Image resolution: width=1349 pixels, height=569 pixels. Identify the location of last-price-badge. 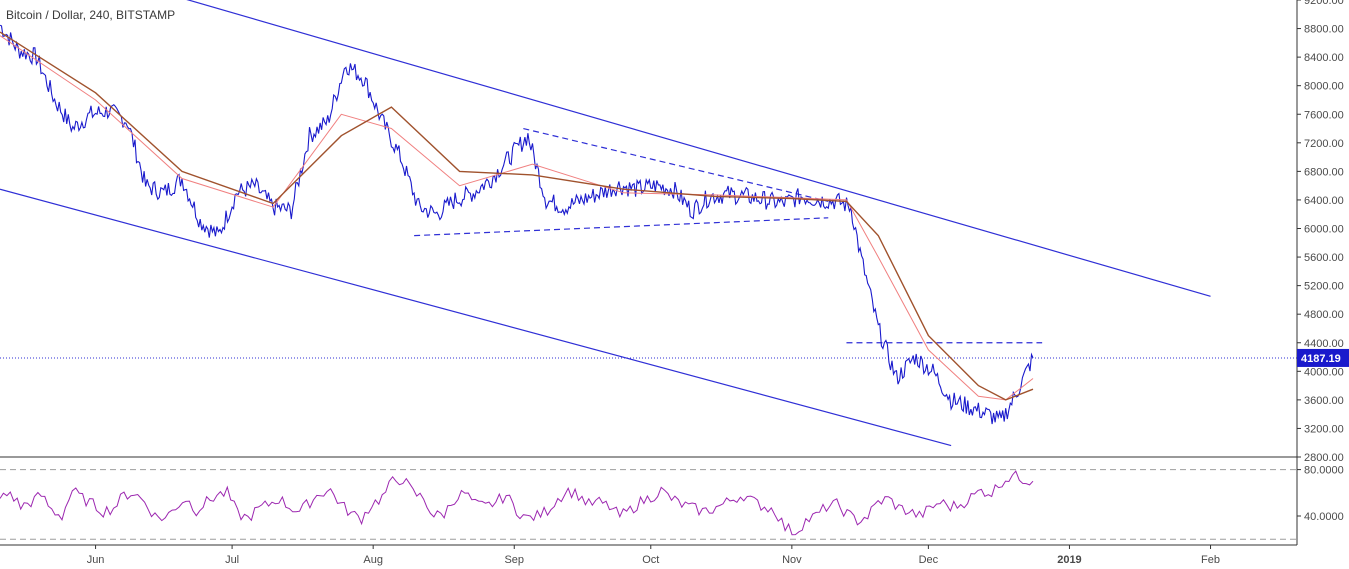
(1323, 357).